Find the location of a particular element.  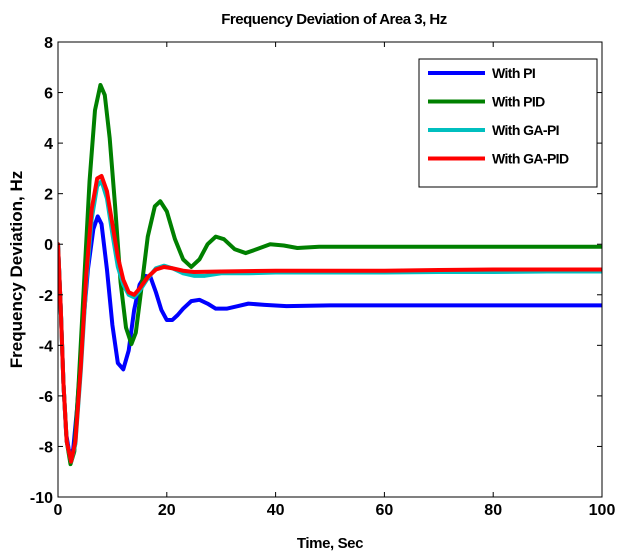

legend-label-4: With GA-PID is located at coordinates (530, 159).